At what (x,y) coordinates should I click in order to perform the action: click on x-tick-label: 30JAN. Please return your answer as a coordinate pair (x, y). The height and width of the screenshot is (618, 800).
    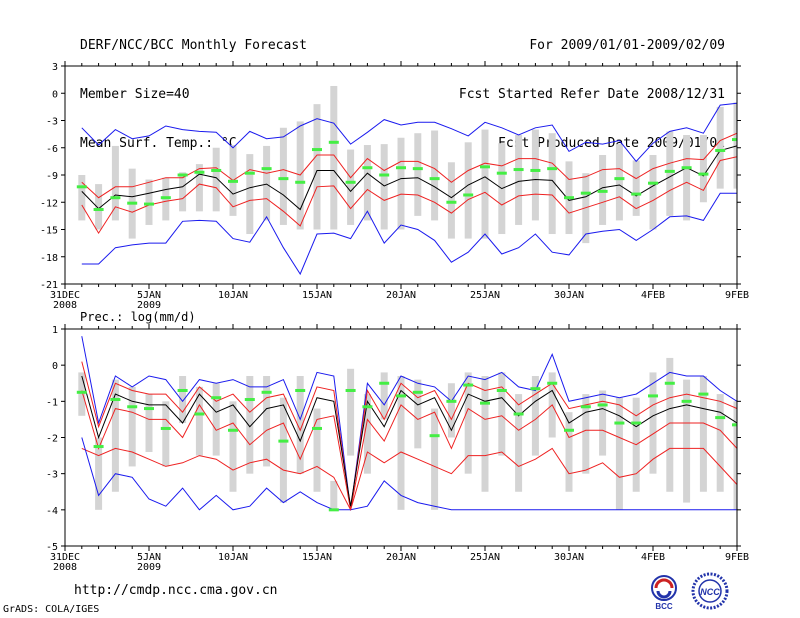
    Looking at the image, I should click on (569, 295).